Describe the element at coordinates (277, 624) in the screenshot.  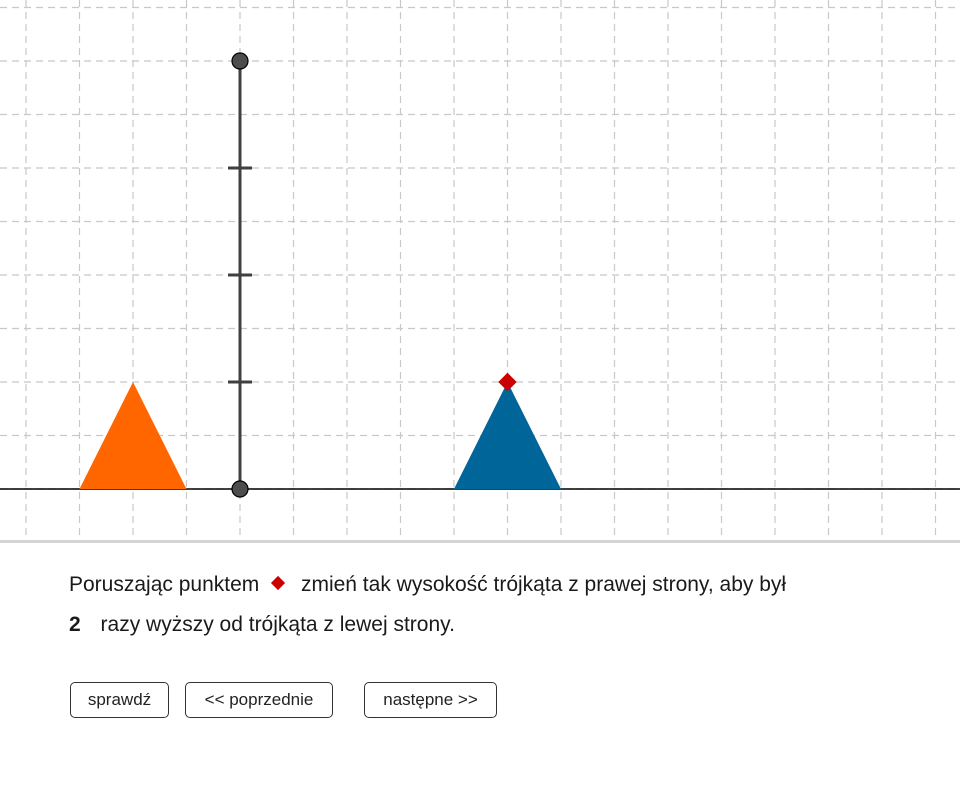
I see `instruction-line-2-text: razy wyższy od trójkąta z lewej strony.` at that location.